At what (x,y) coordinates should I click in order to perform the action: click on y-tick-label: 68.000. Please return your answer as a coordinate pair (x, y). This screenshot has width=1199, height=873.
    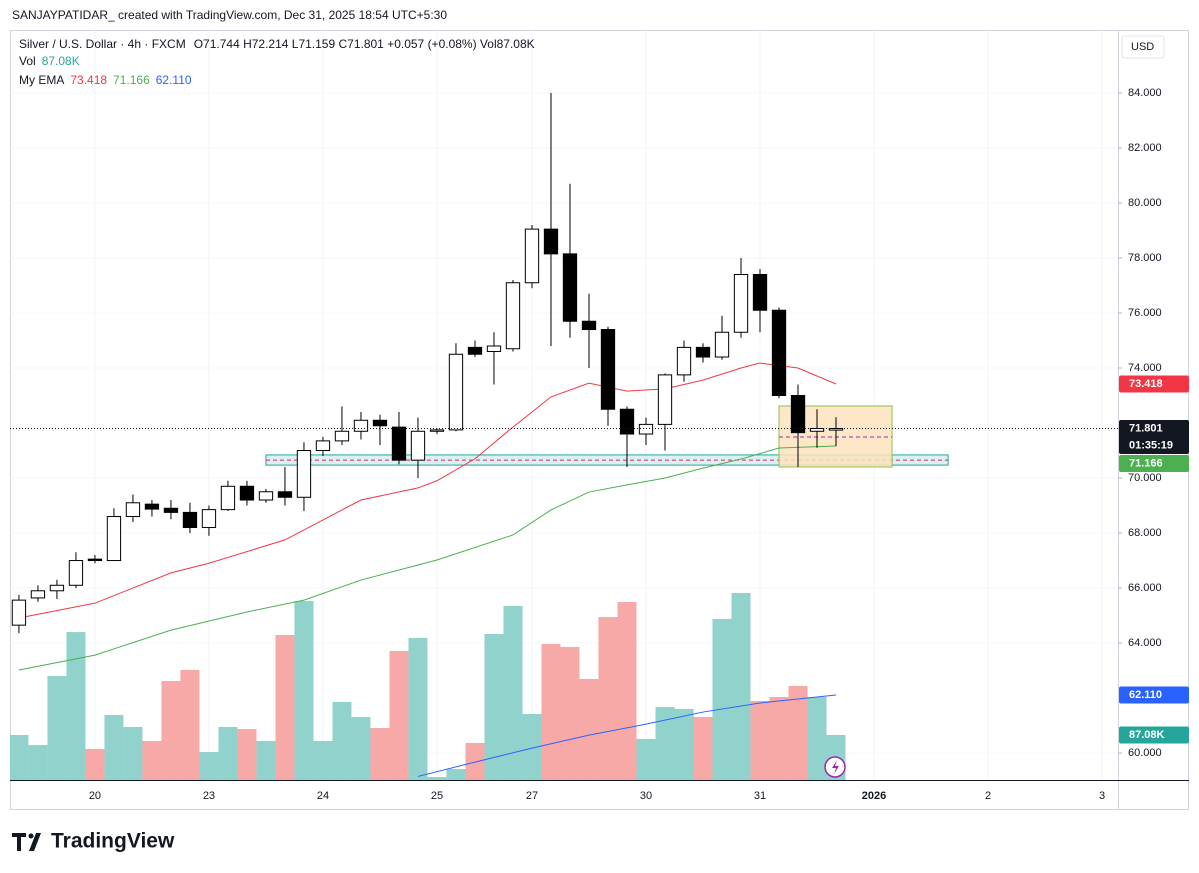
    Looking at the image, I should click on (1145, 533).